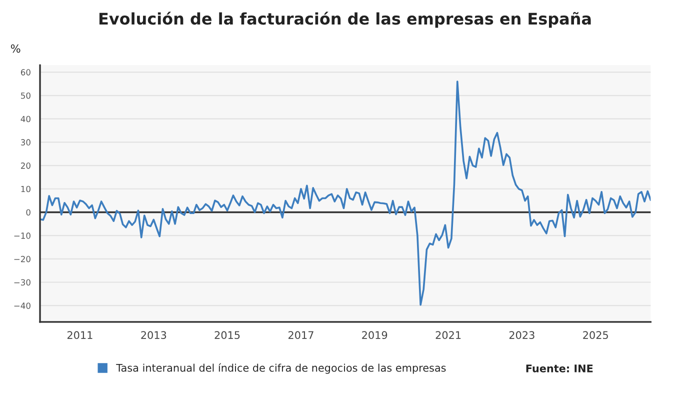  Describe the element at coordinates (448, 335) in the screenshot. I see `x-tick-label: 2021` at that location.